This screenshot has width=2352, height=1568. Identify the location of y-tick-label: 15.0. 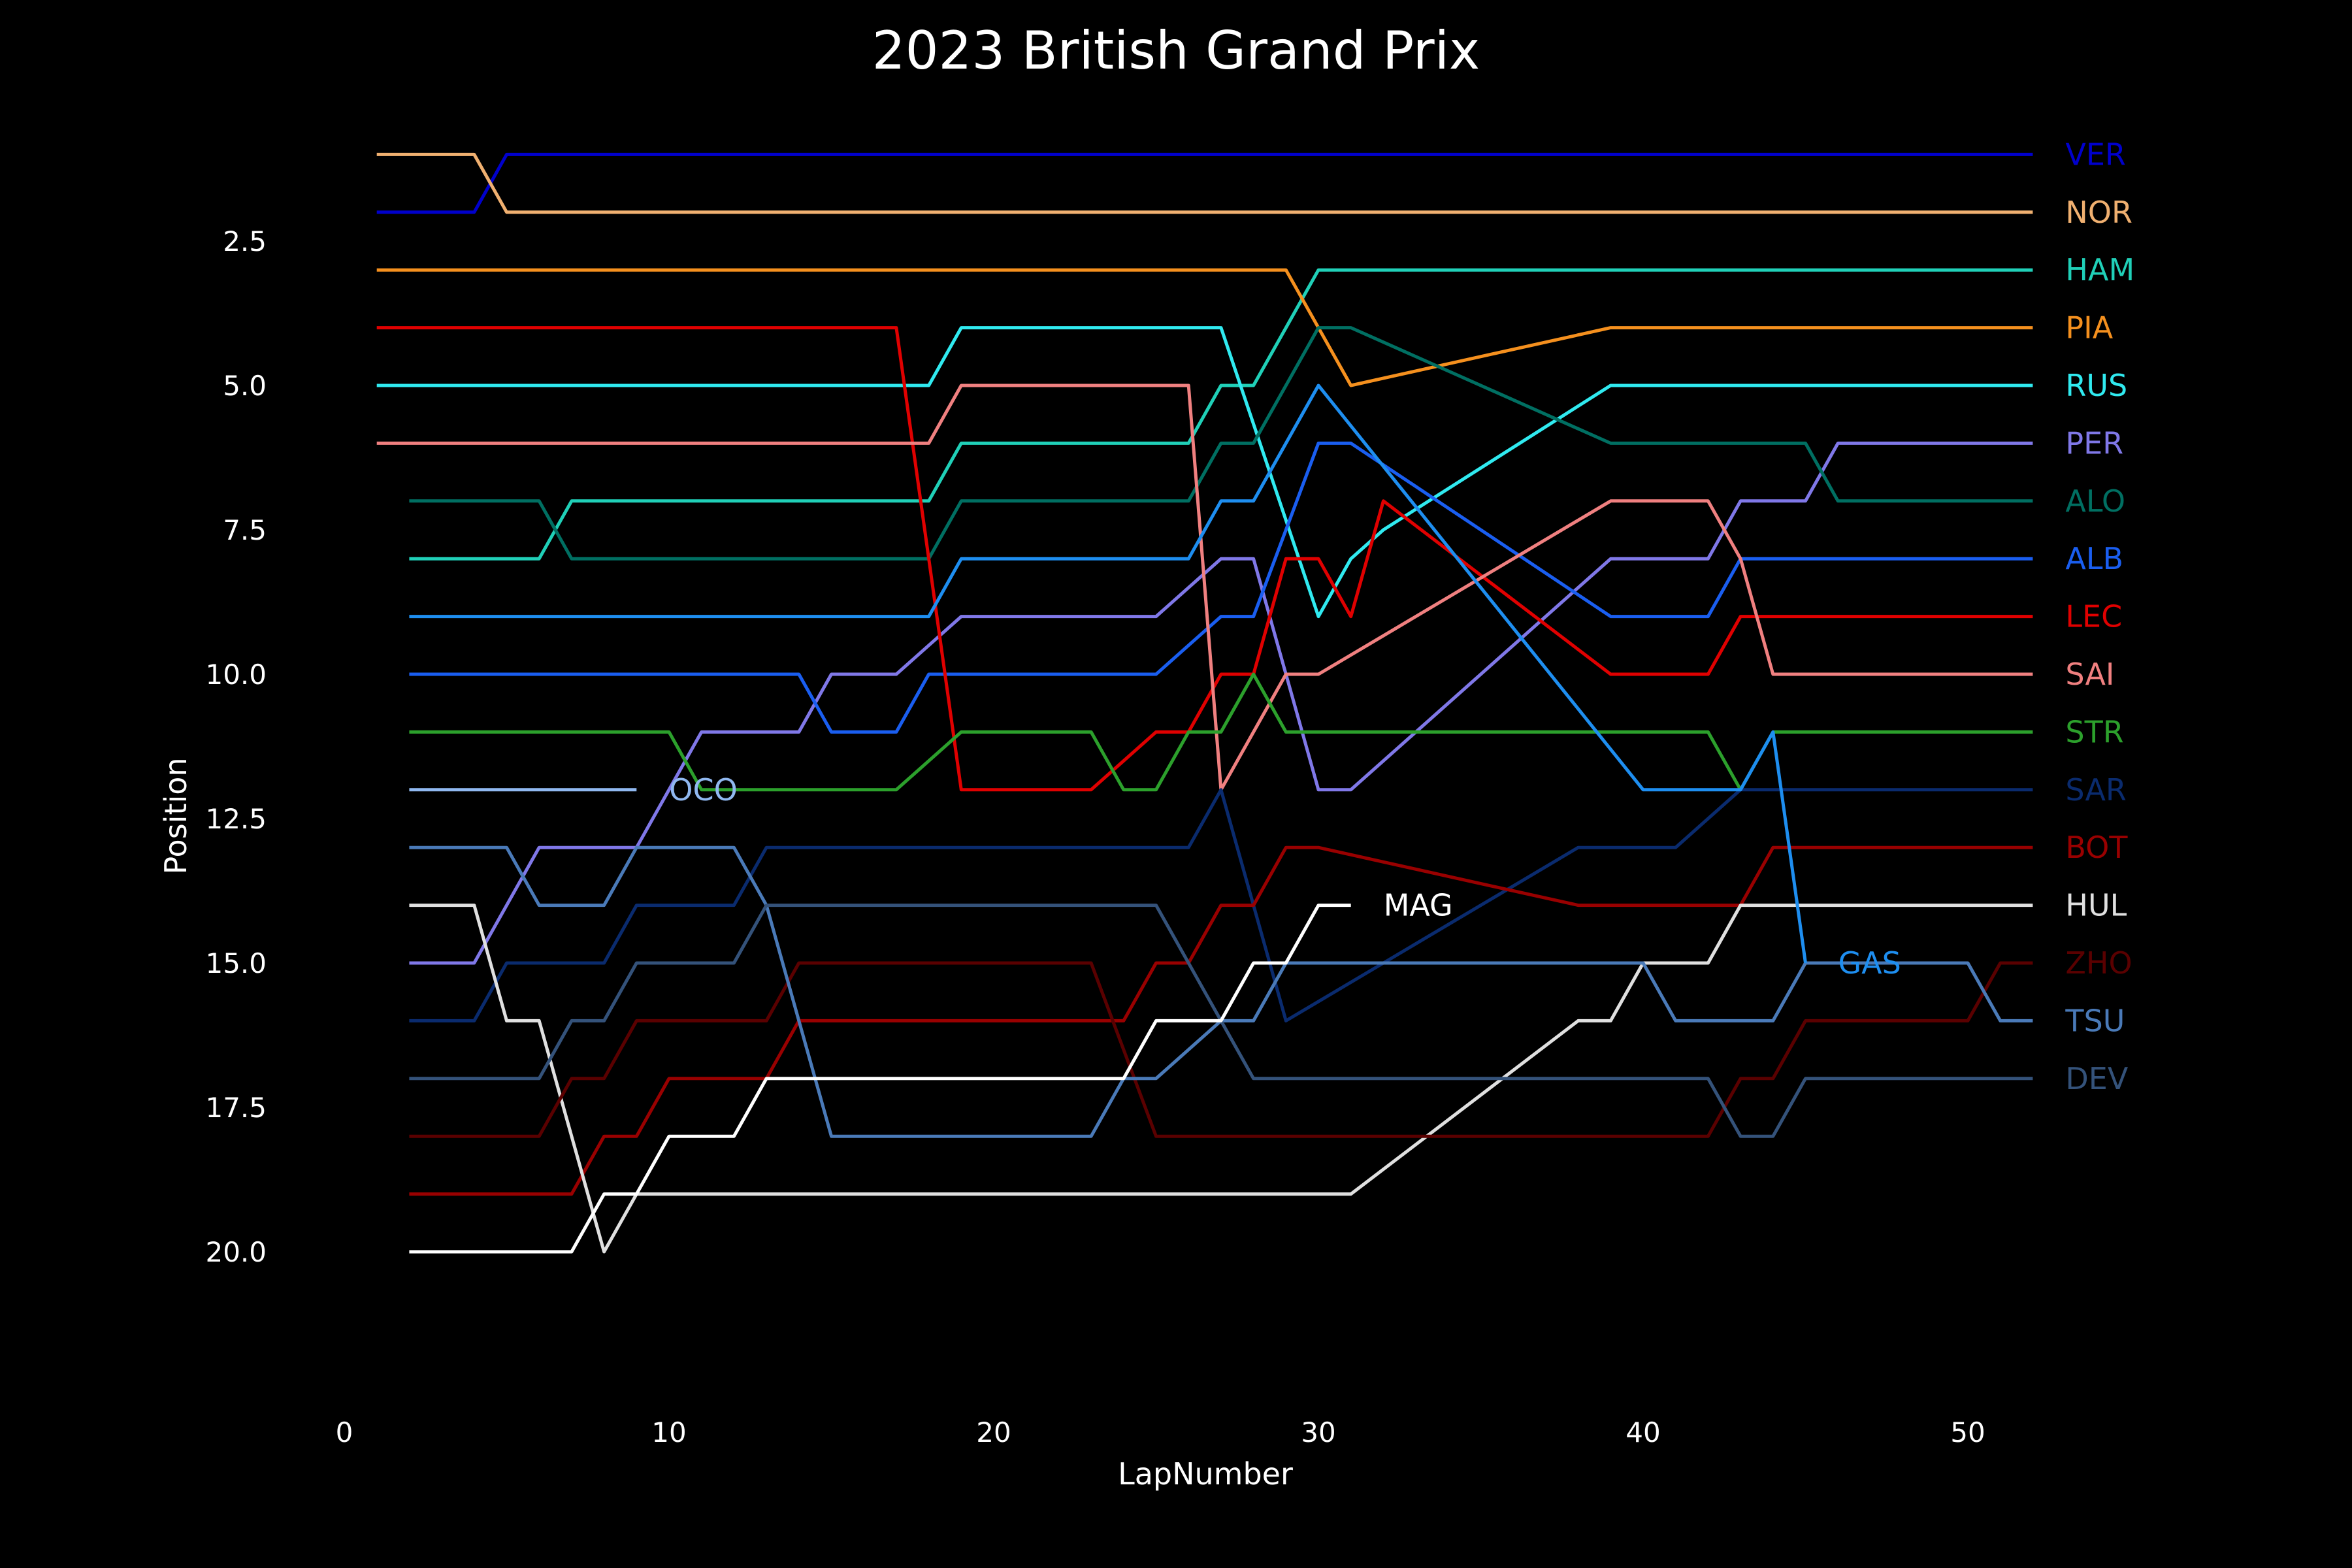
(236, 963).